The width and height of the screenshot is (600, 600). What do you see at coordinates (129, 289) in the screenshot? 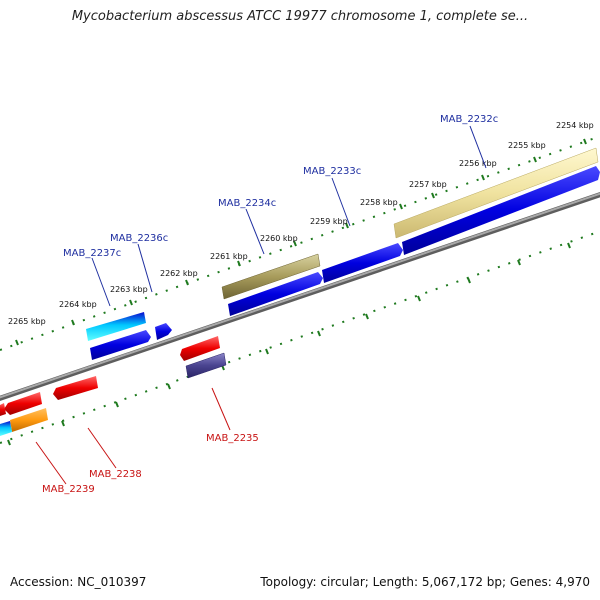
I see `kbp-label-2263: 2263 kbp` at bounding box center [129, 289].